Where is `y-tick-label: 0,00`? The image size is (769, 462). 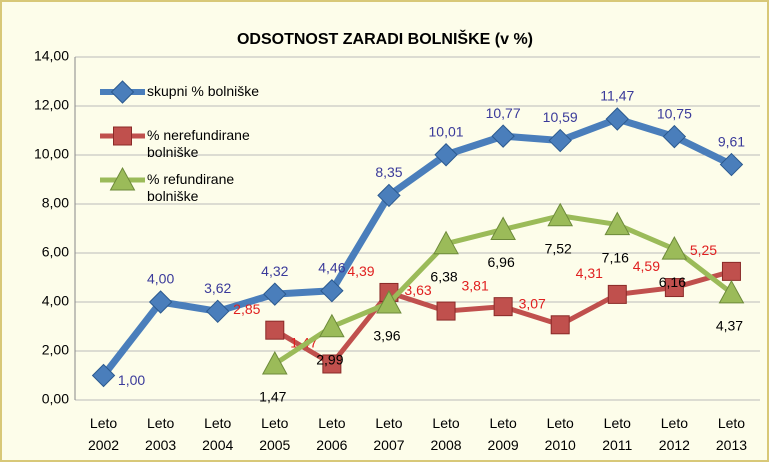
y-tick-label: 0,00 is located at coordinates (55, 399).